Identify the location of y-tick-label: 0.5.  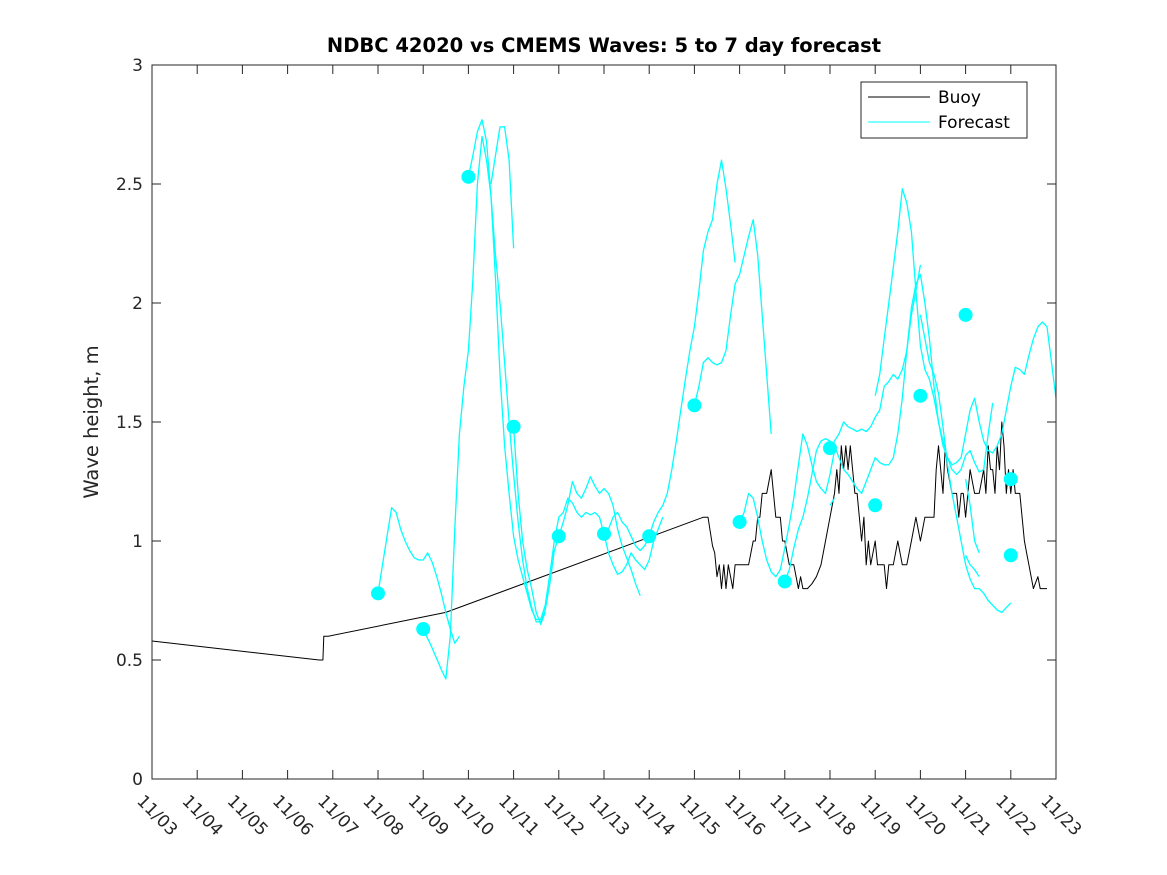
(129, 661).